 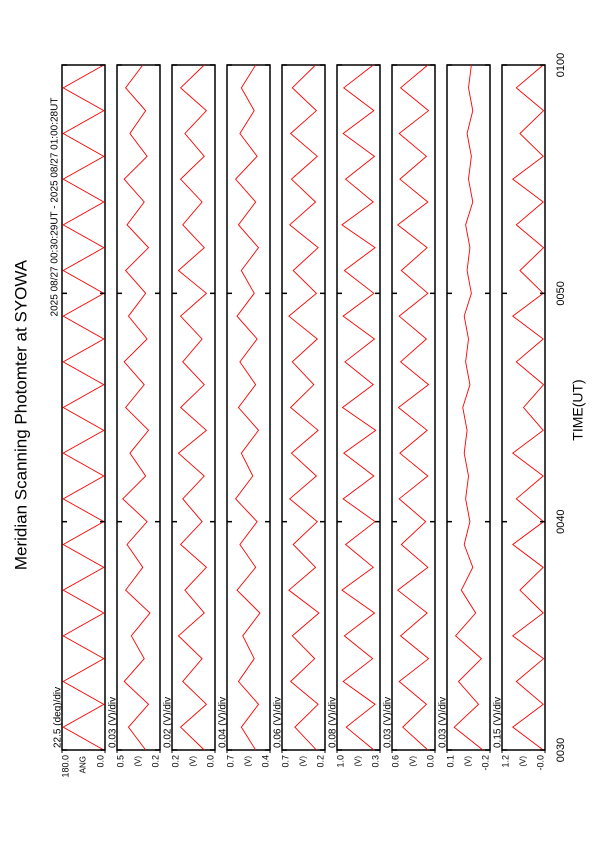 I want to click on y-tick-label: 0.6, so click(x=395, y=761).